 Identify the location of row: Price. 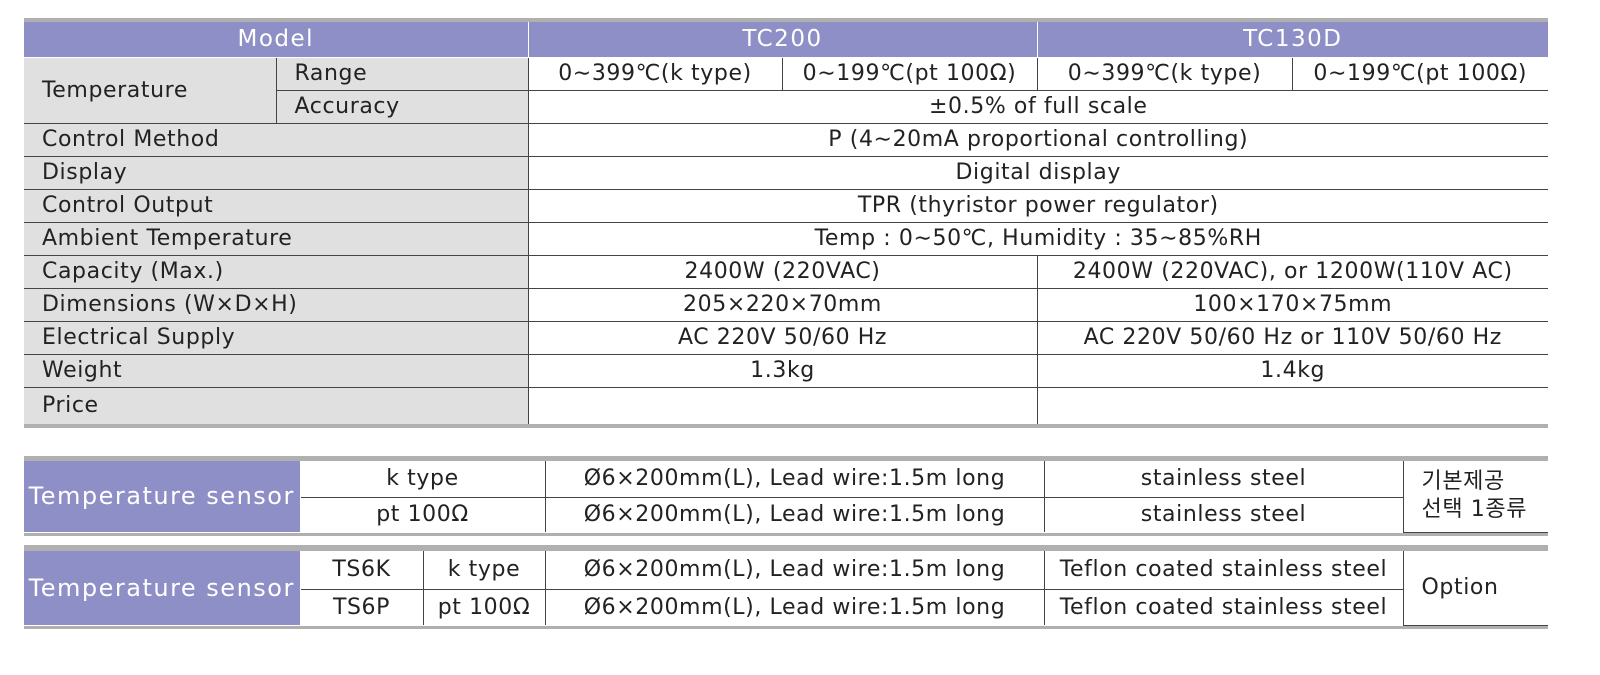
(786, 405).